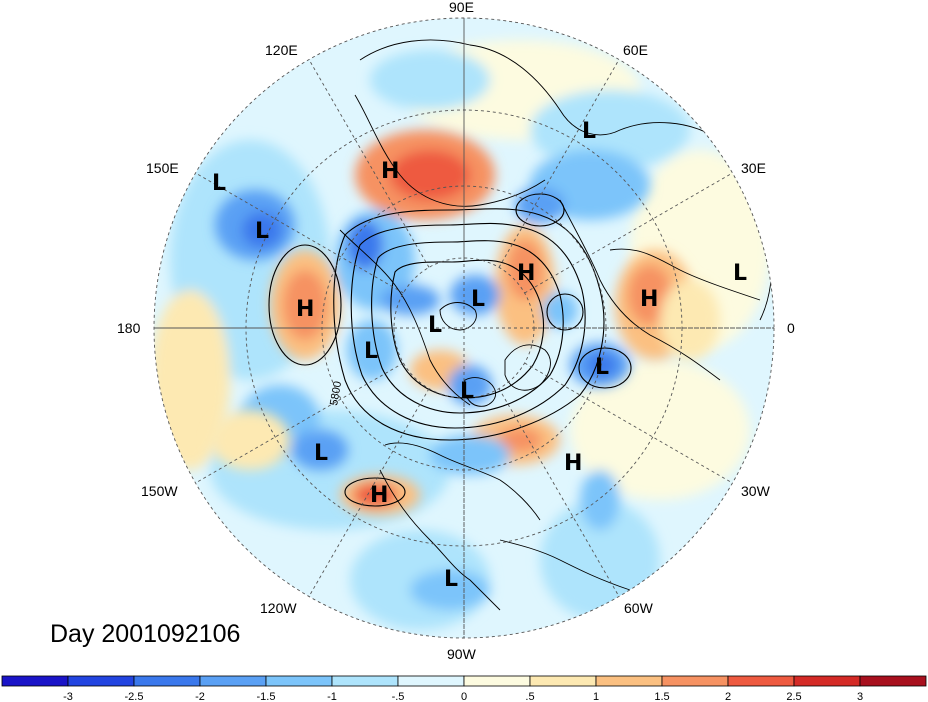 Image resolution: width=928 pixels, height=702 pixels. Describe the element at coordinates (134, 696) in the screenshot. I see `colorbar-tick-label: -2.5` at that location.